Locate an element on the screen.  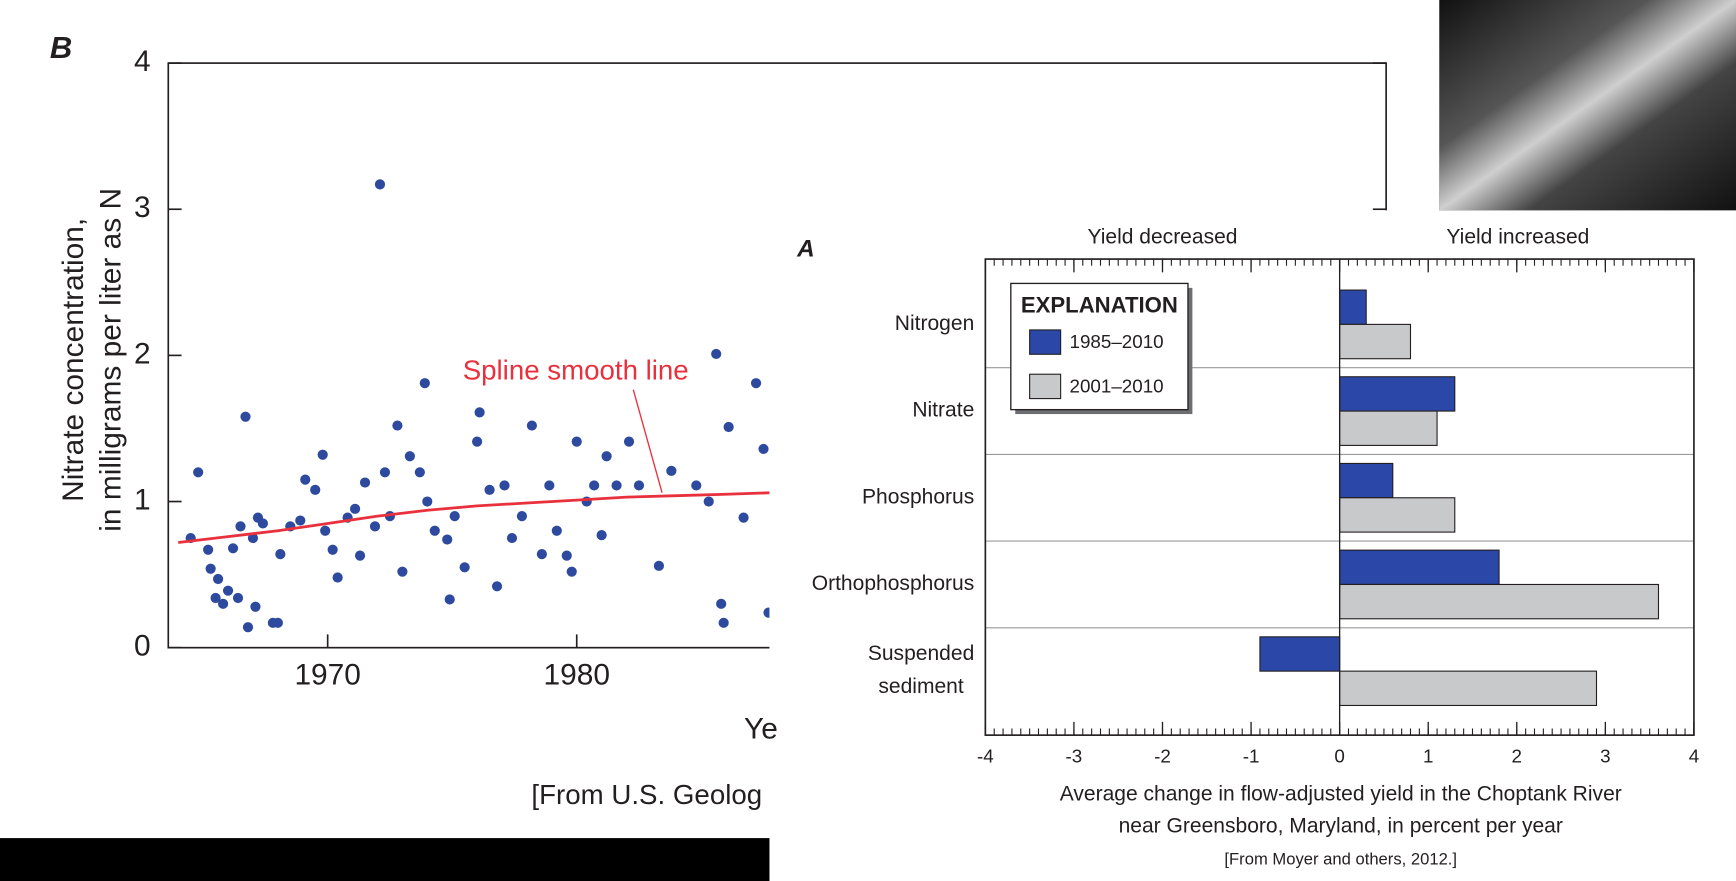
x-tick-label: 1970 is located at coordinates (327, 674).